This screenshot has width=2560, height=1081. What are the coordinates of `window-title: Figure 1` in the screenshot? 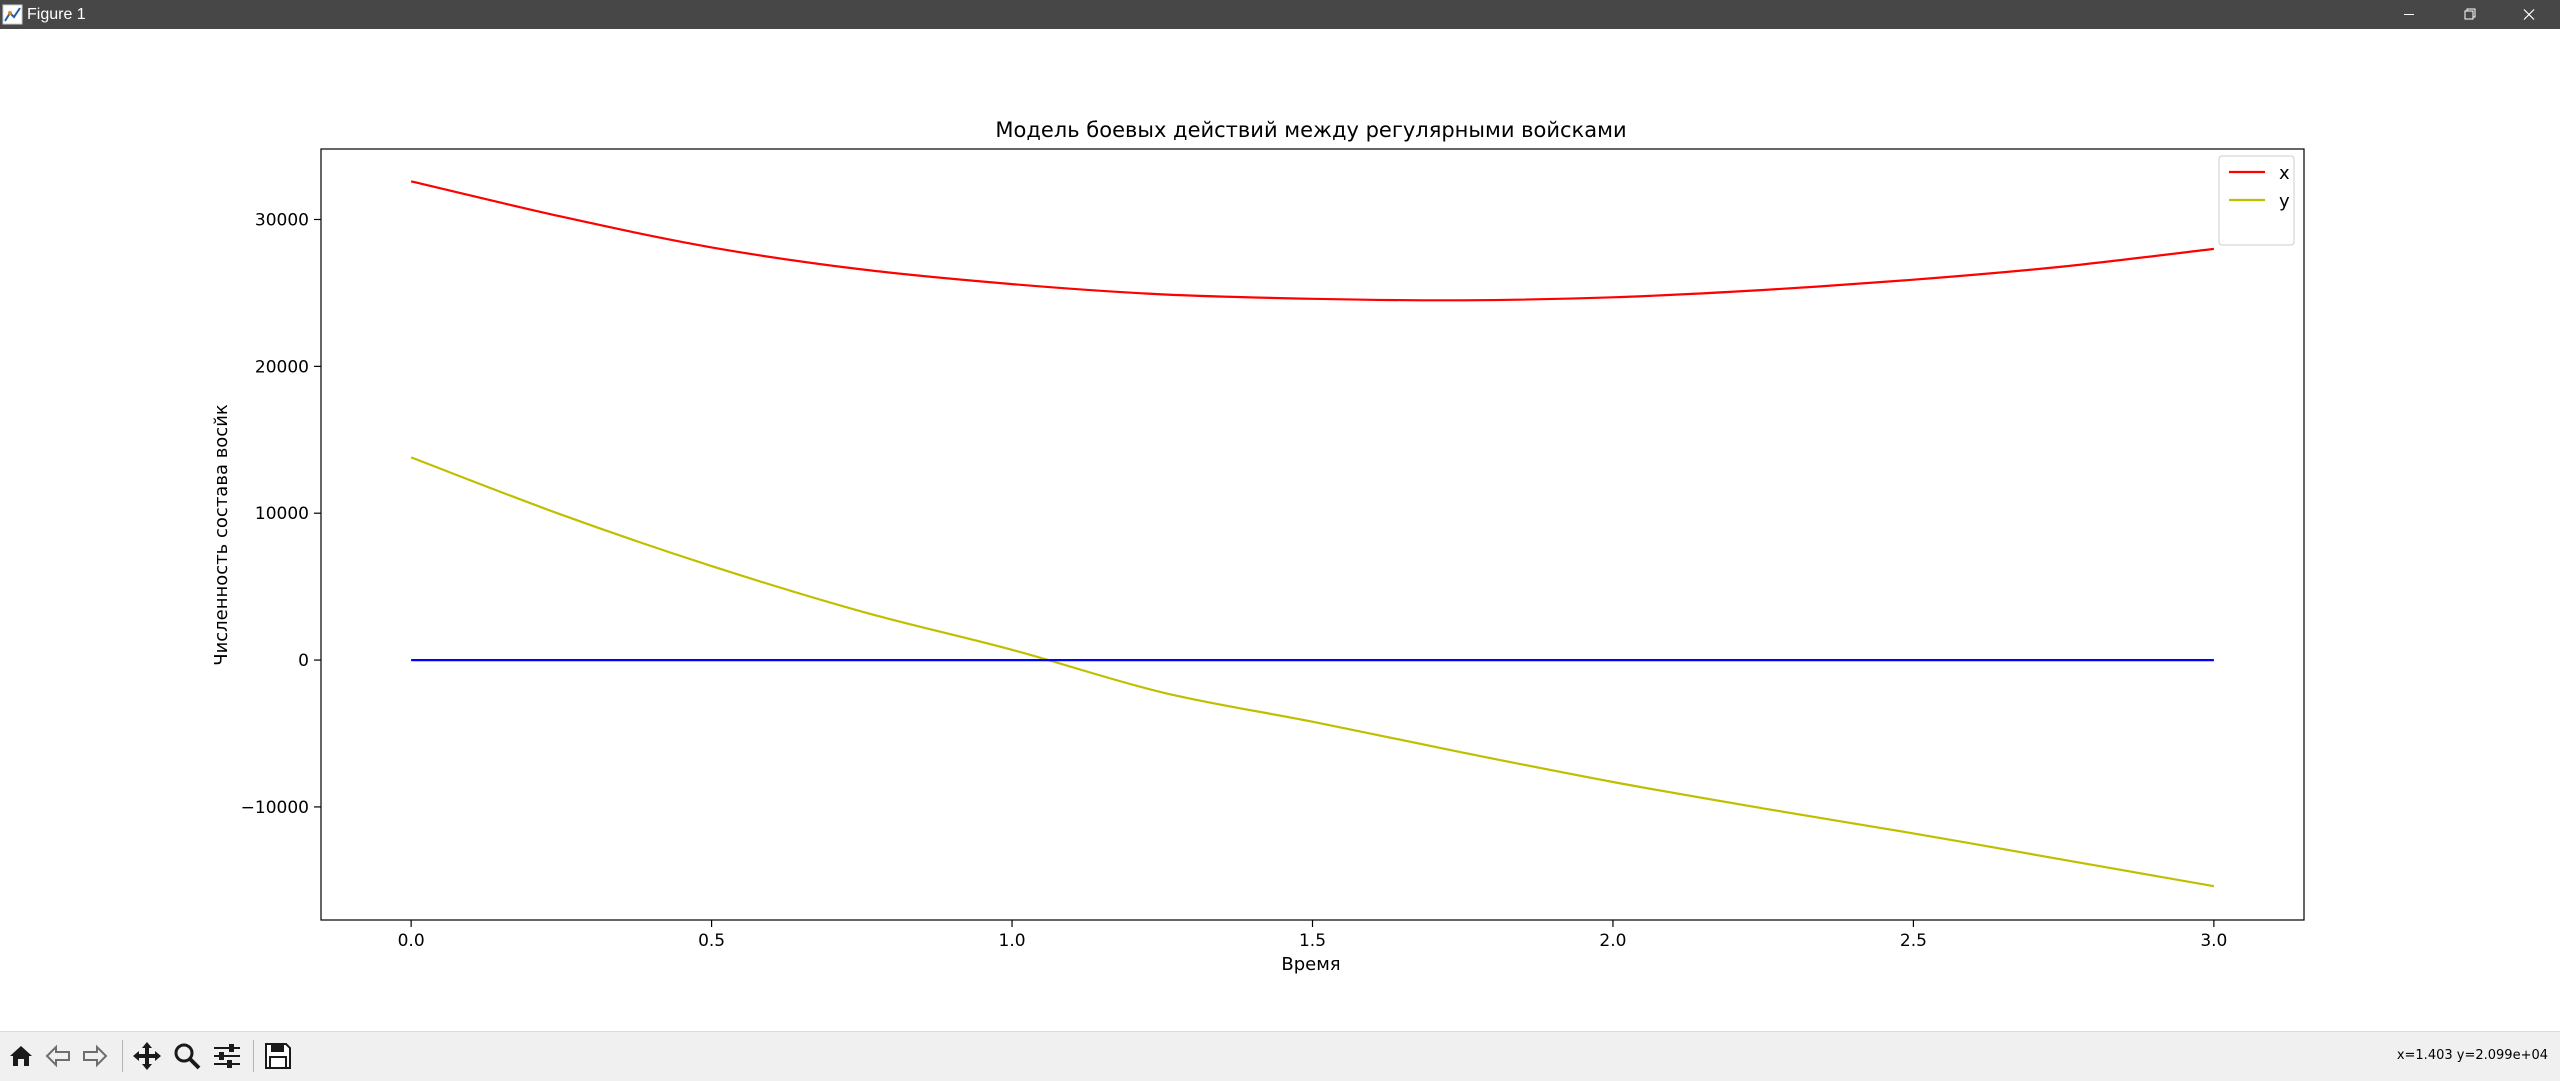 It's located at (56, 14).